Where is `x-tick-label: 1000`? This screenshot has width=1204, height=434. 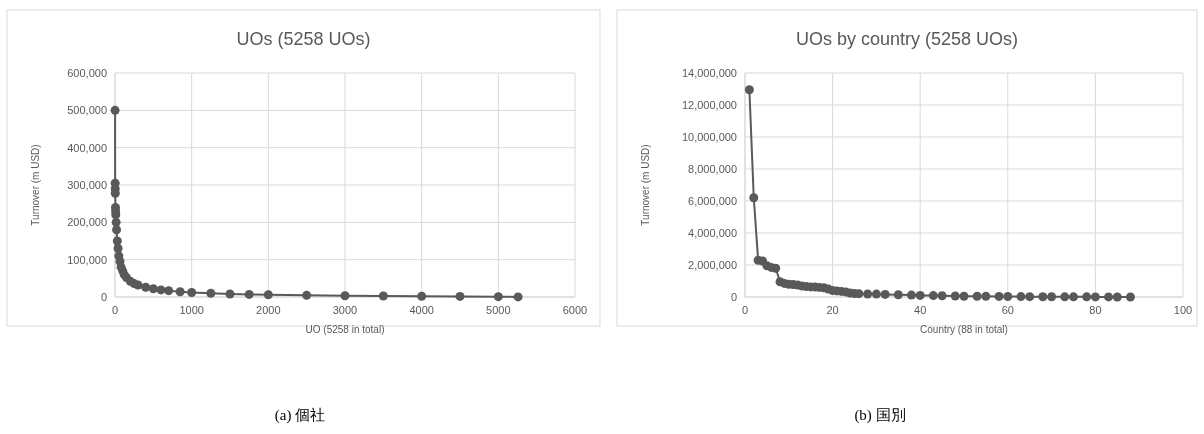 x-tick-label: 1000 is located at coordinates (191, 310).